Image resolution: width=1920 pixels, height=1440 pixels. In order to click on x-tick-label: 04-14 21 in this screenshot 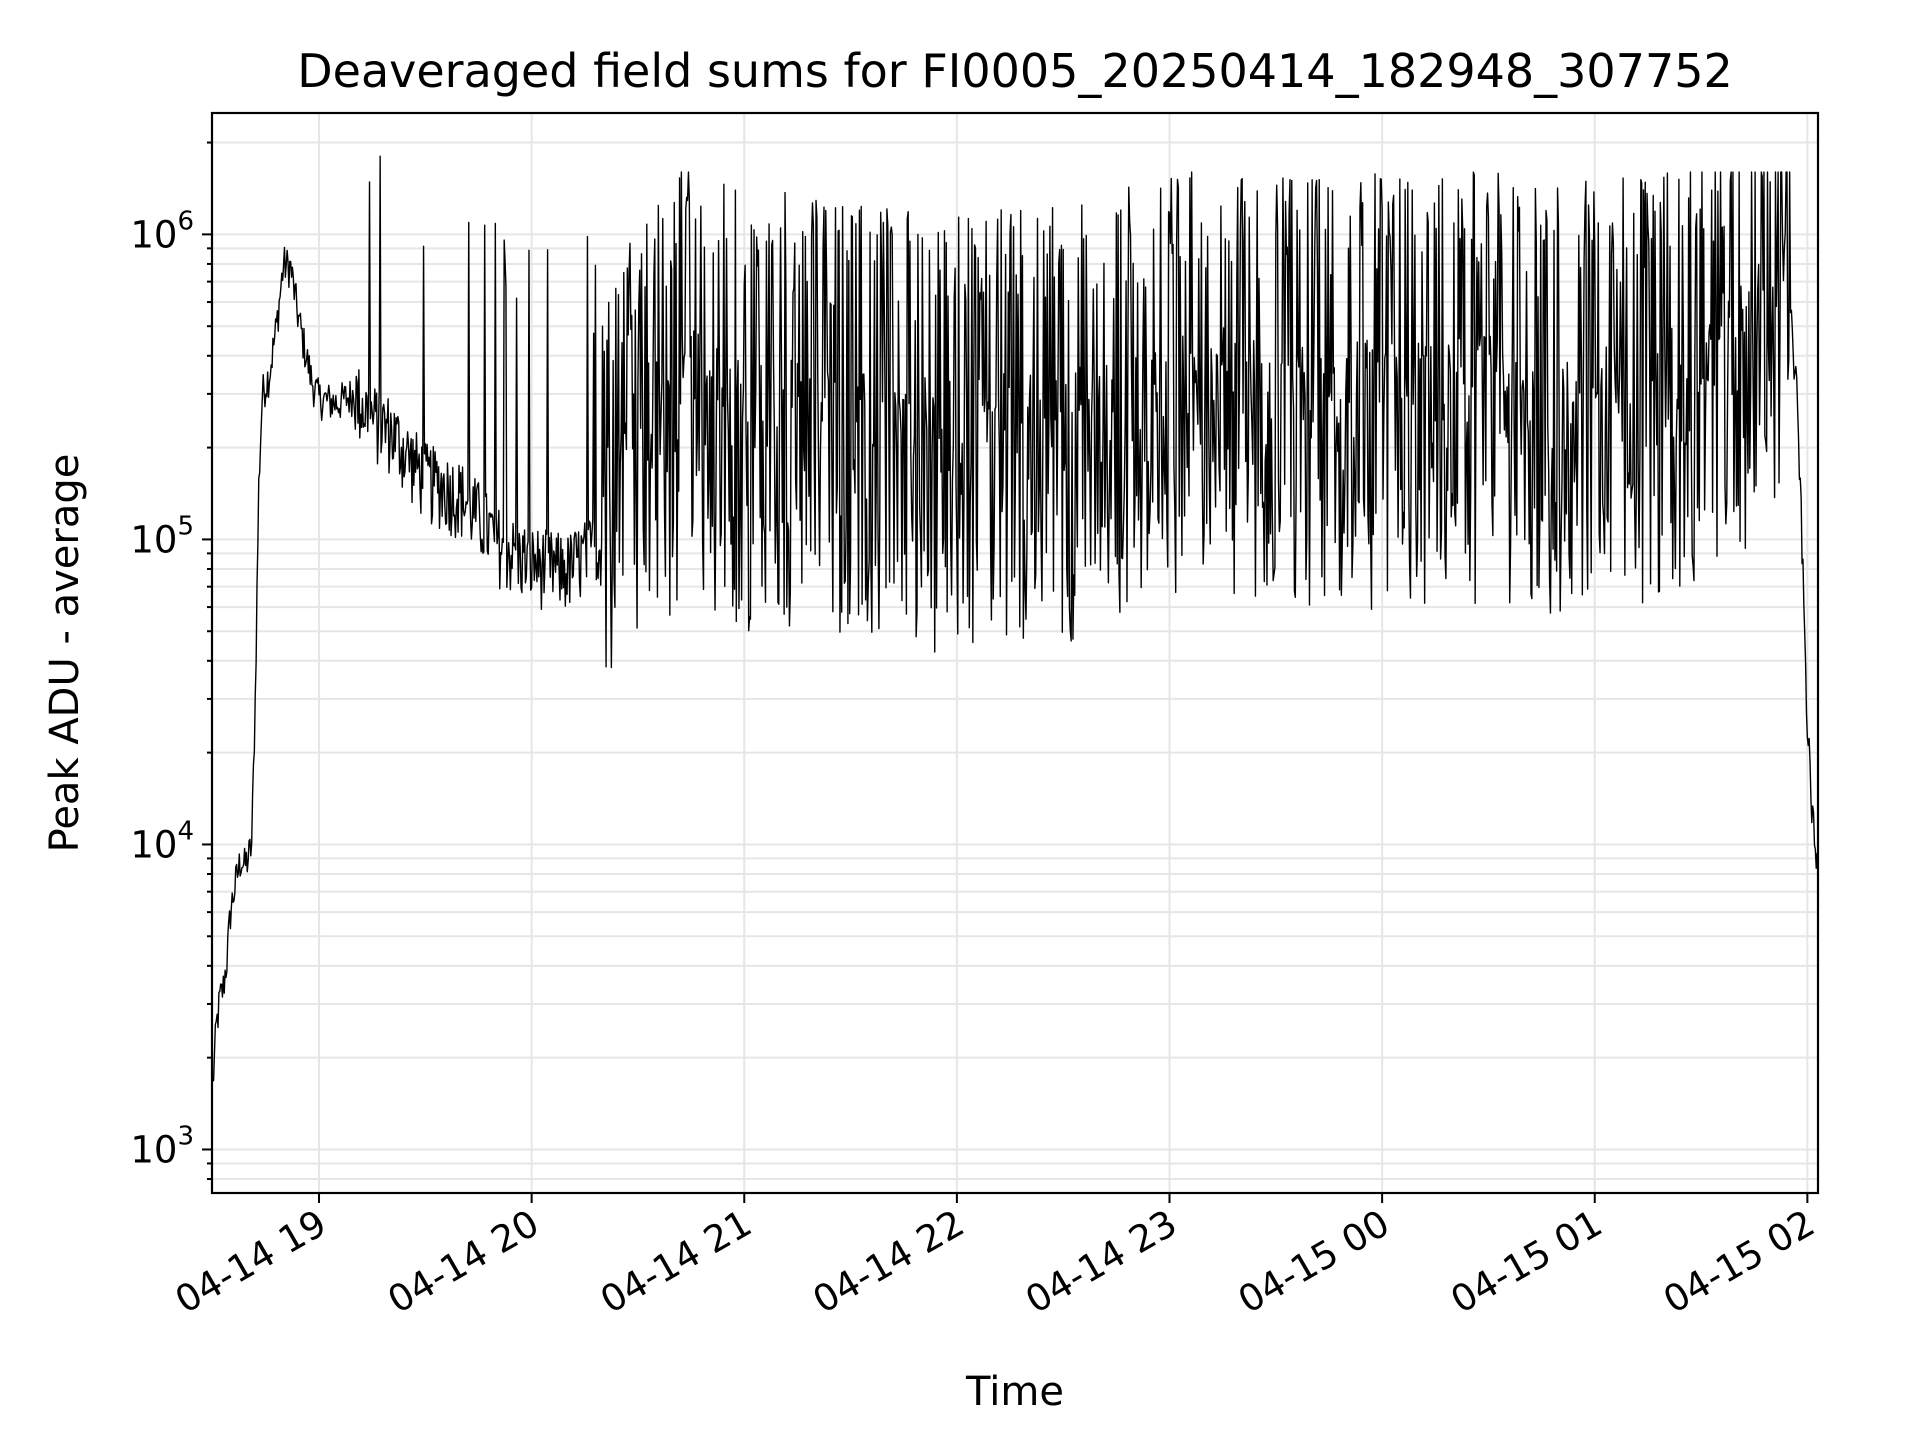, I will do `click(676, 1262)`.